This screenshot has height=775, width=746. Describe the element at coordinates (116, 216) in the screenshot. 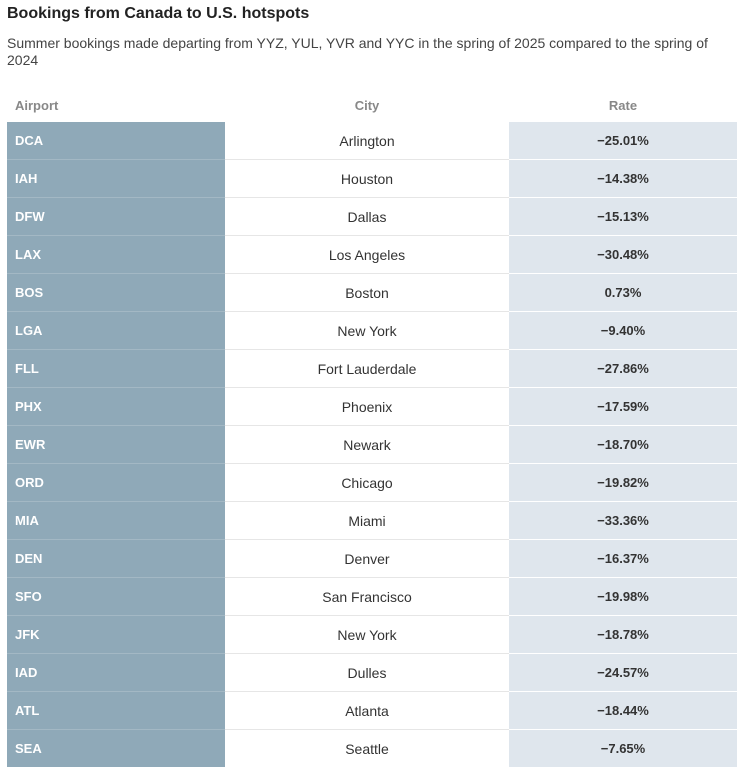

I see `airport-cell: DFW` at that location.